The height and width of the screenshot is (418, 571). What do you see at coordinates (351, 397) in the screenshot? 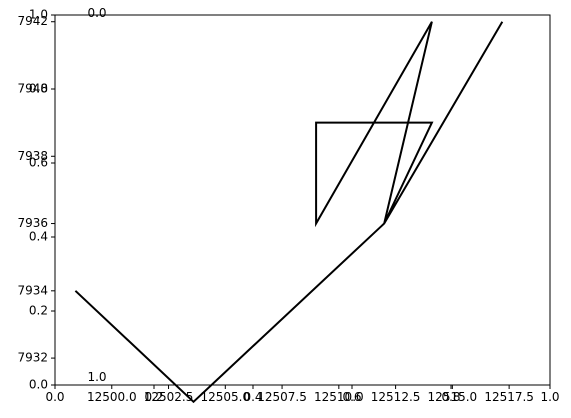
I see `overlay-x-tick-label: 0.6` at bounding box center [351, 397].